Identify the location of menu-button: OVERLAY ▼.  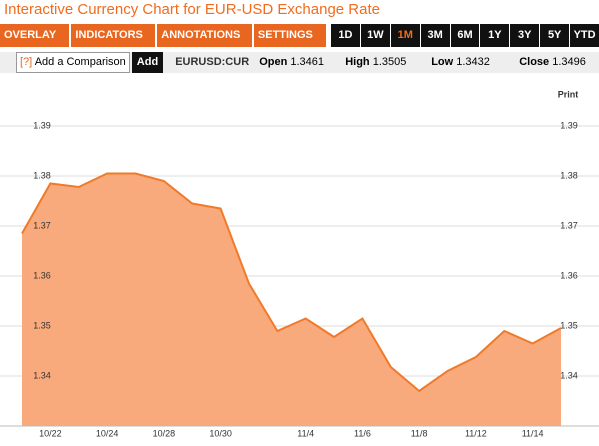
(35, 44).